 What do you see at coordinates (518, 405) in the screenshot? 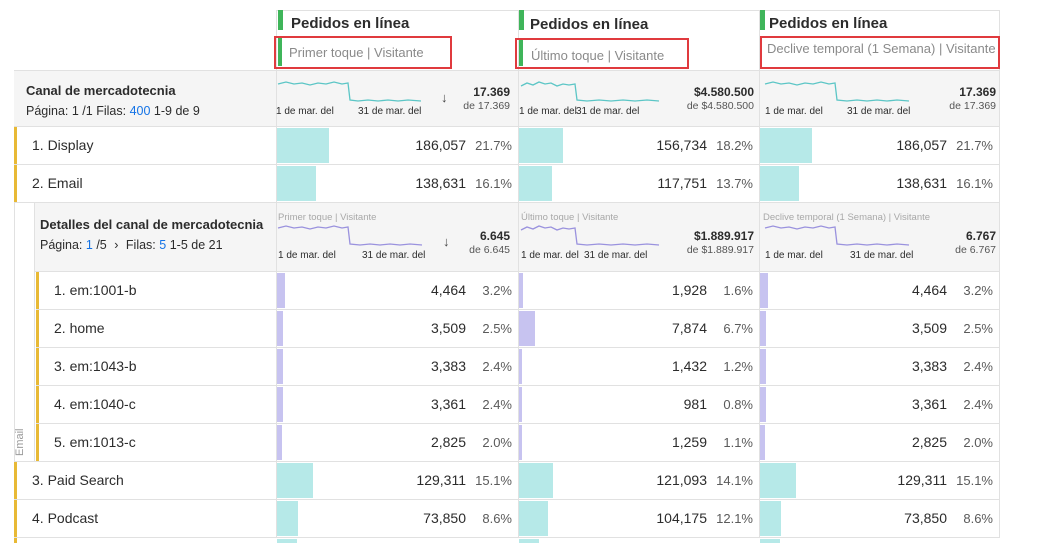
I see `breakdown-row: 4. em:1040-c 3,361 2.4% 981 0.8% 3,361 2.4%` at bounding box center [518, 405].